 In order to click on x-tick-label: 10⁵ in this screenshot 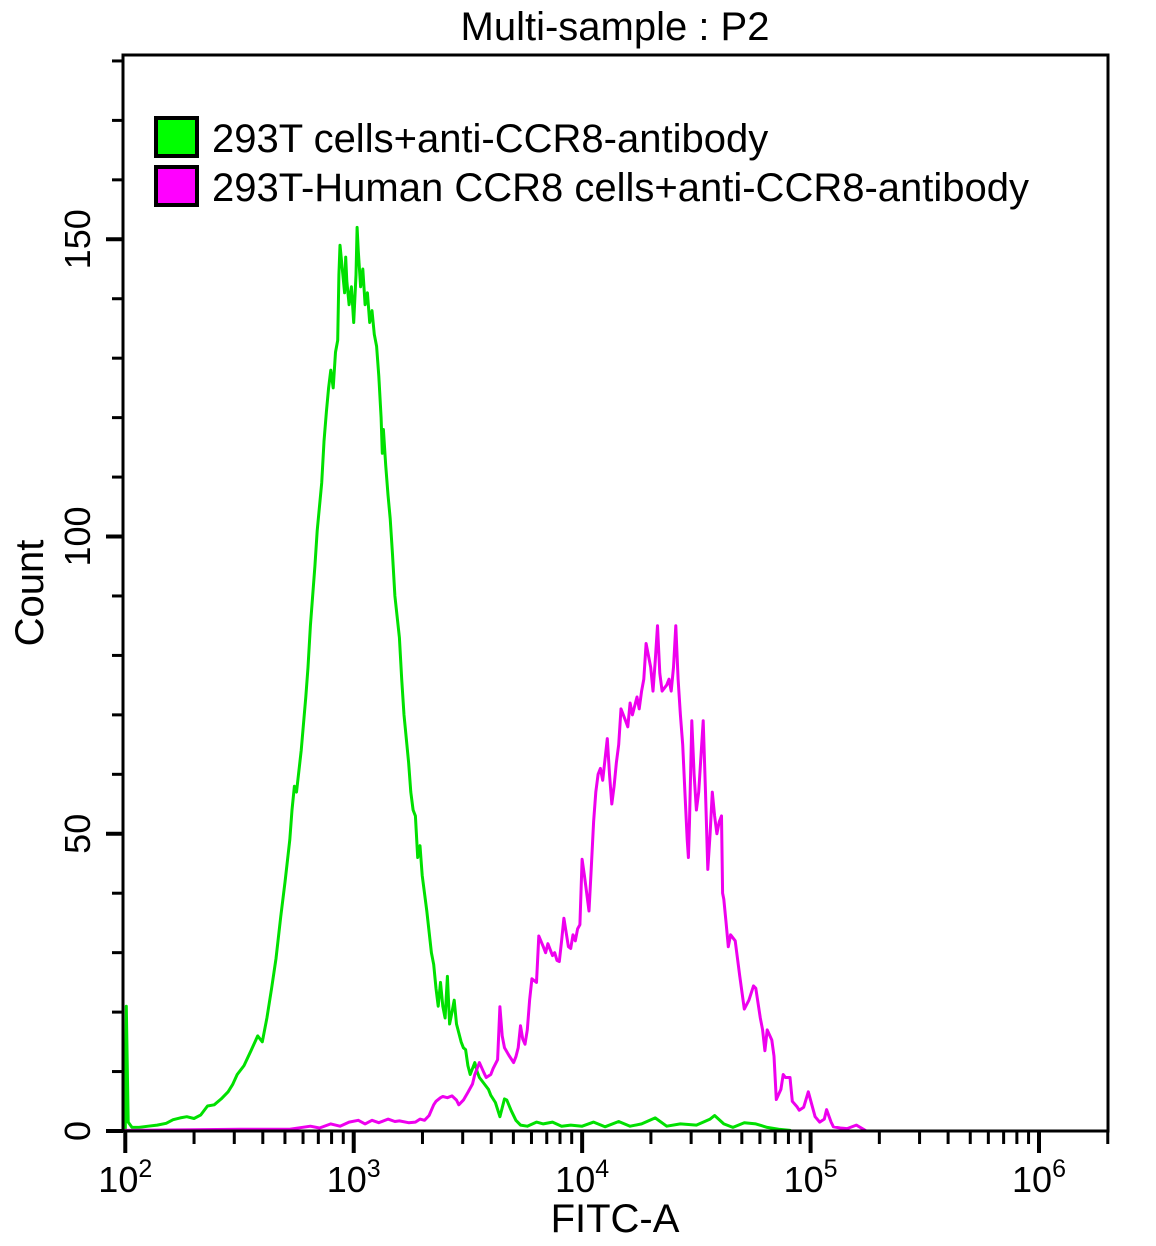, I will do `click(811, 1177)`.